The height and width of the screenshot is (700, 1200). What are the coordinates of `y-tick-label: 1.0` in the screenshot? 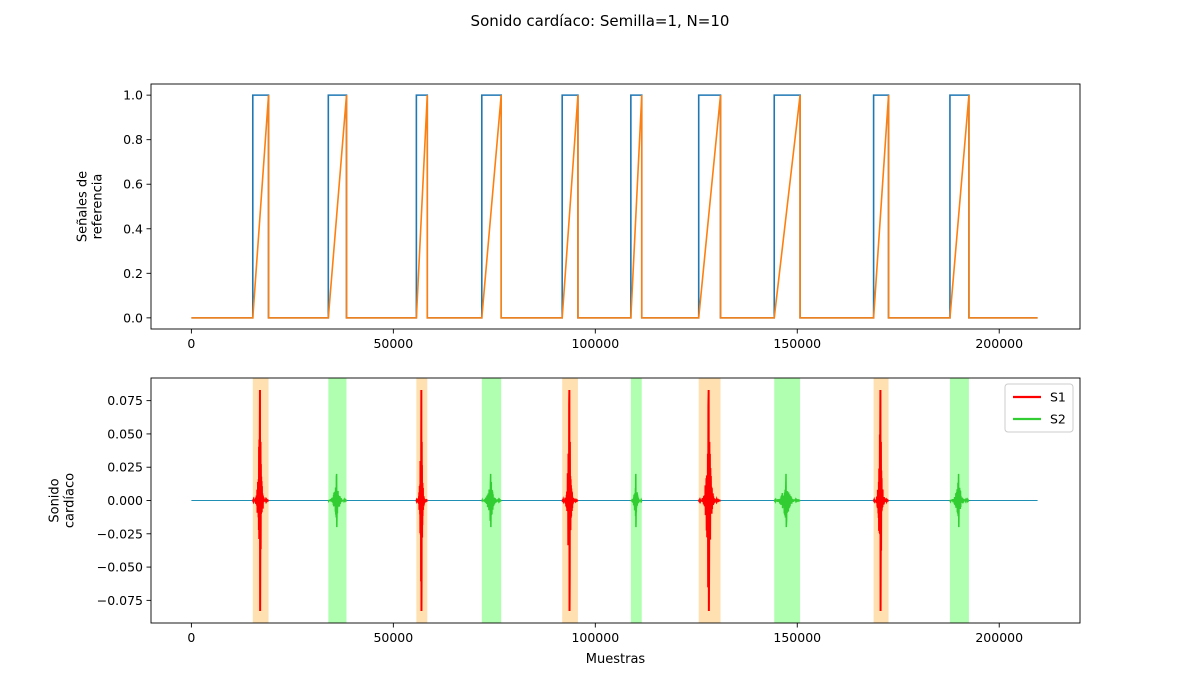 It's located at (133, 95).